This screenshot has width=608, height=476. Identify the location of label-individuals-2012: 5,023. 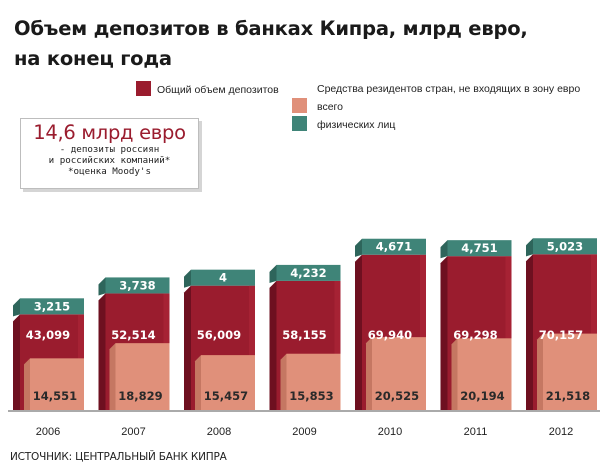
(565, 246).